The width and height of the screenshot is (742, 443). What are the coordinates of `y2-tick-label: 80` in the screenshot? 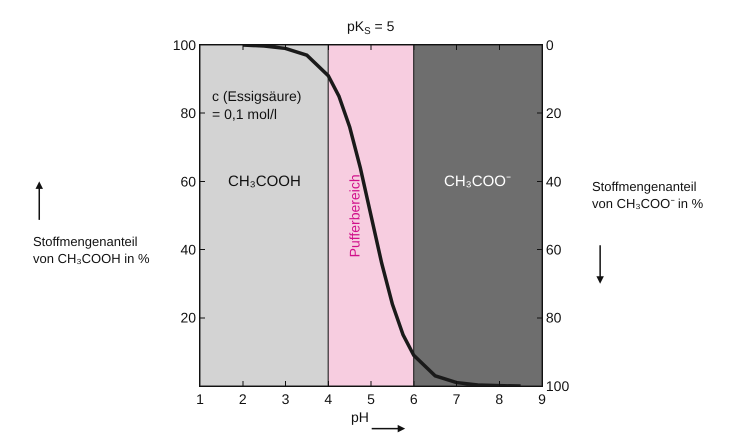 It's located at (554, 318).